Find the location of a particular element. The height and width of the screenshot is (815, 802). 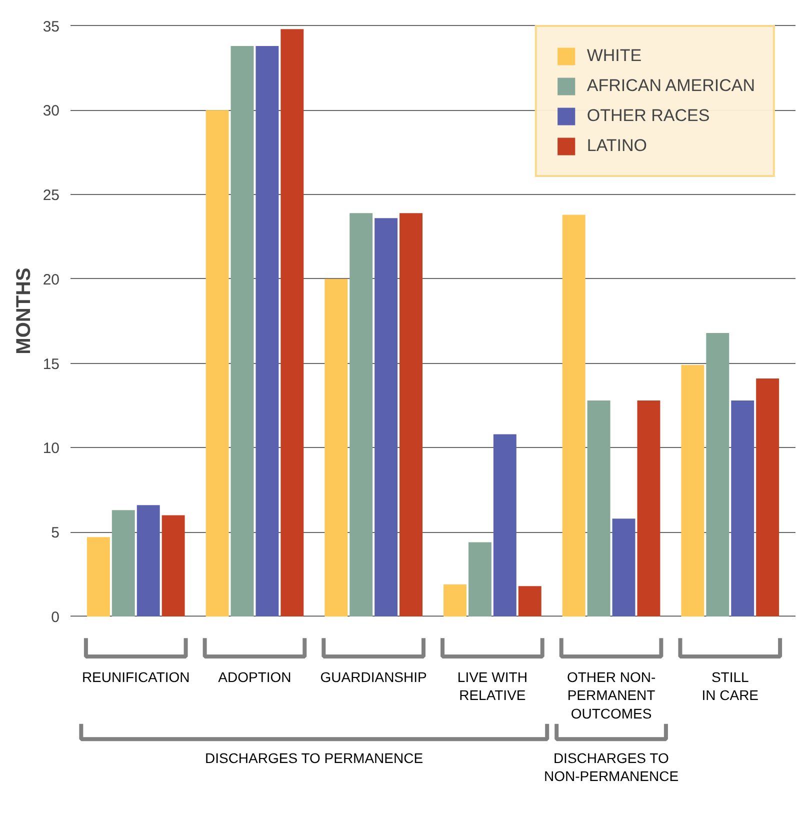

y-tick-label: 0 is located at coordinates (55, 617).